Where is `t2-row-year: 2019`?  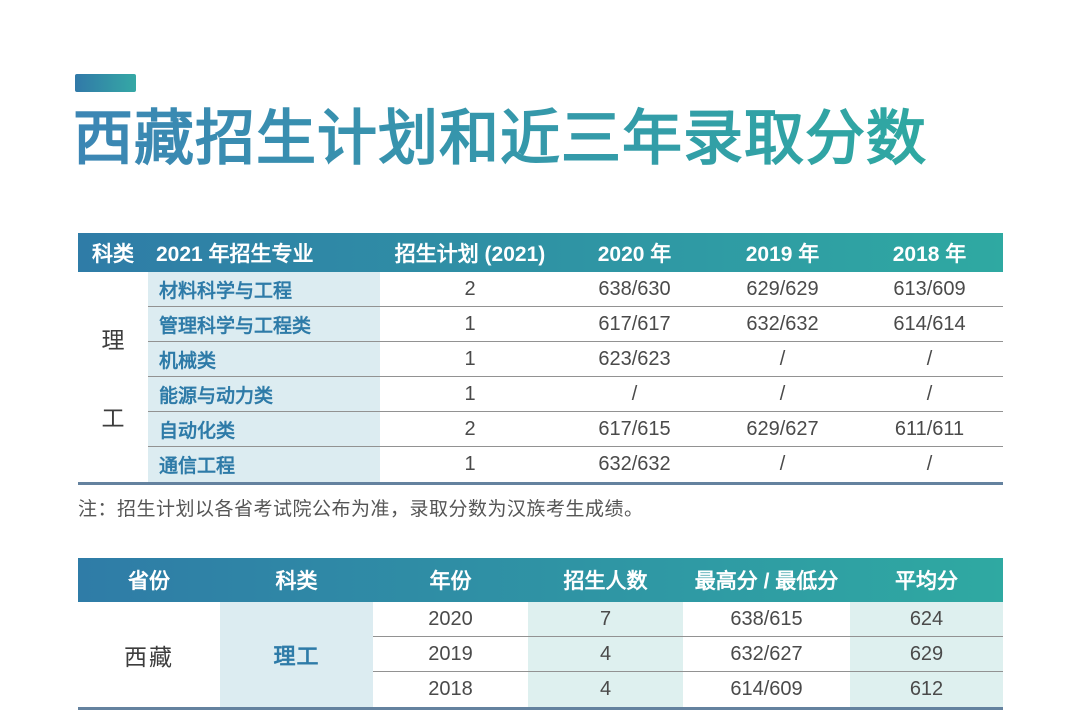 t2-row-year: 2019 is located at coordinates (450, 654).